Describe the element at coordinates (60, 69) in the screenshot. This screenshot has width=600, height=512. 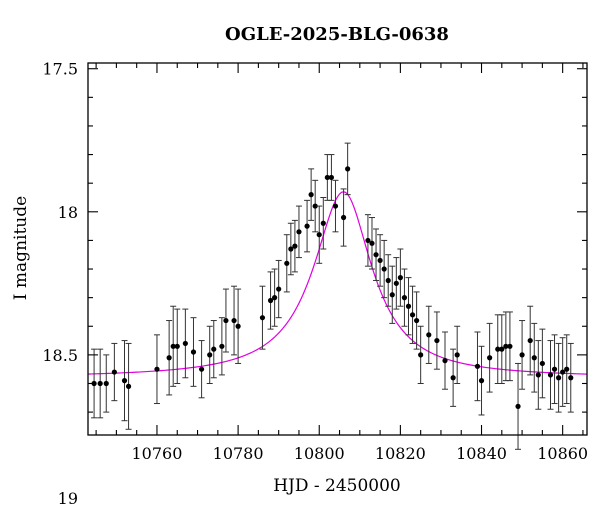
I see `y-tick-label: 17.5` at that location.